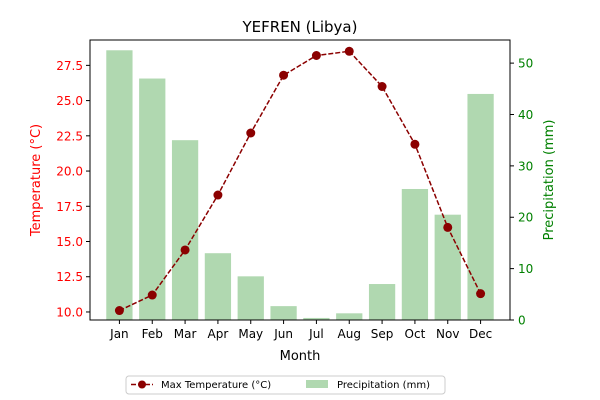 This screenshot has height=400, width=600. Describe the element at coordinates (525, 64) in the screenshot. I see `right-y-tick-label: 50` at that location.